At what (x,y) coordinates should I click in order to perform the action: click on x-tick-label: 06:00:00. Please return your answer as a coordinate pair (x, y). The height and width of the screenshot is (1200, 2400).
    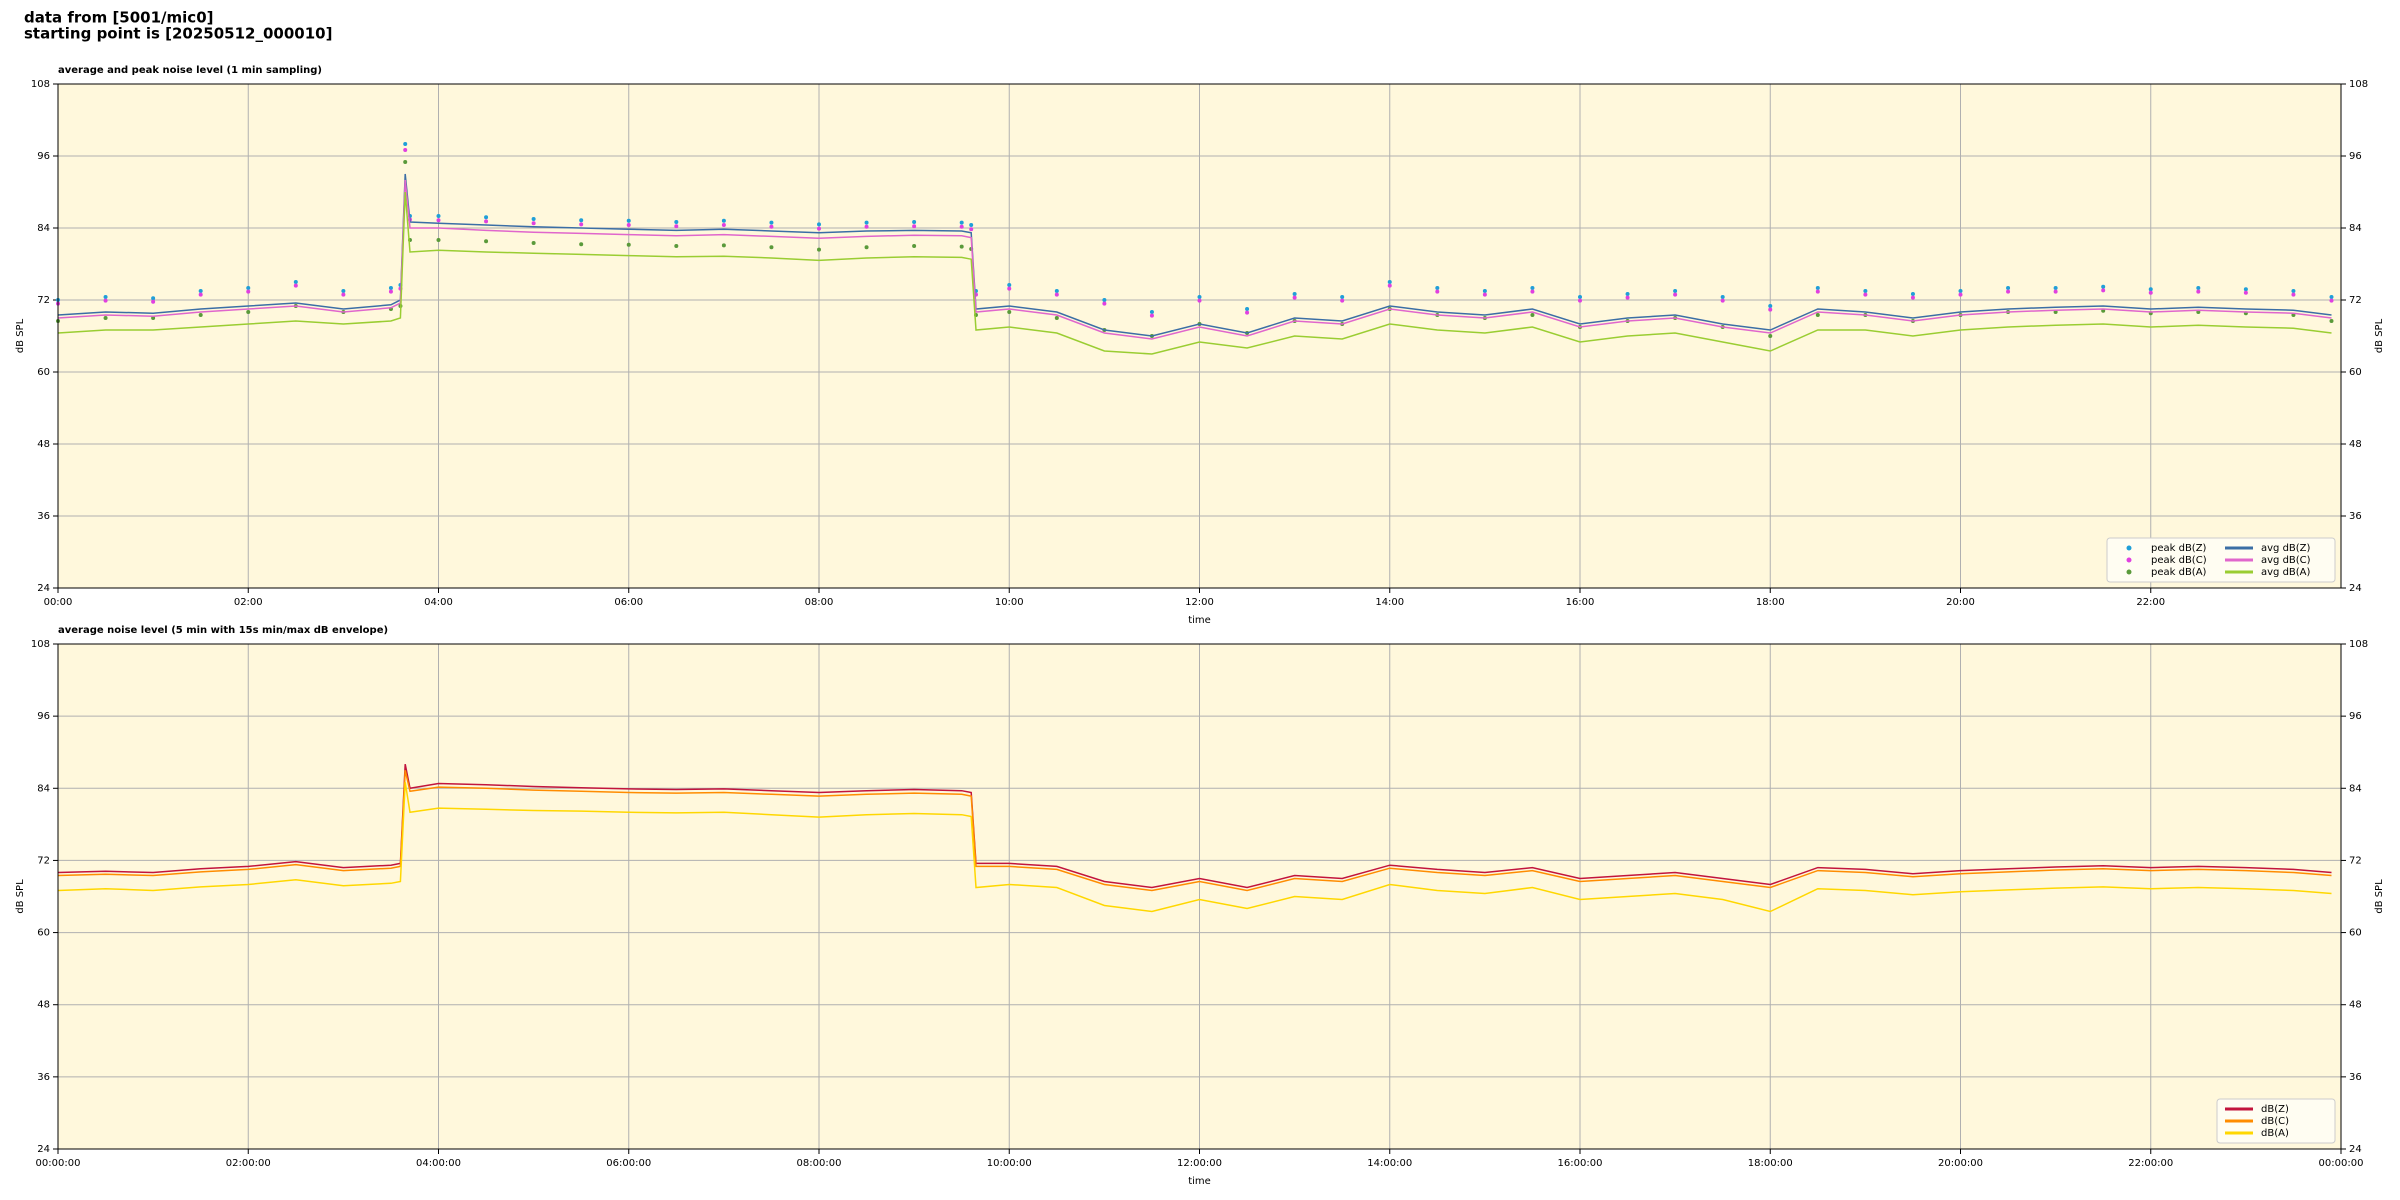
    Looking at the image, I should click on (628, 1163).